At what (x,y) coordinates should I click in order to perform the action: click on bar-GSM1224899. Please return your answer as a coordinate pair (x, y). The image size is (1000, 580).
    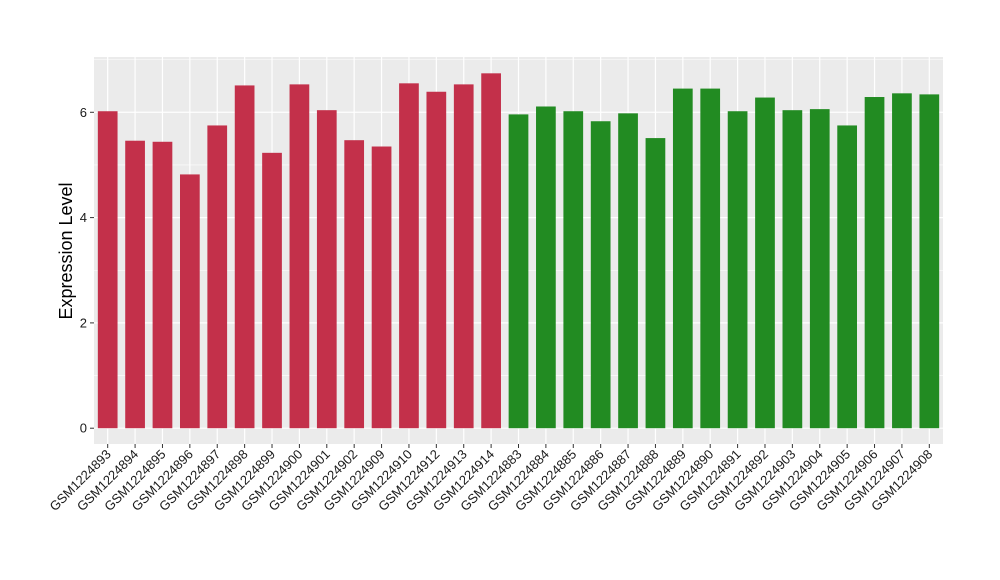
    Looking at the image, I should click on (272, 290).